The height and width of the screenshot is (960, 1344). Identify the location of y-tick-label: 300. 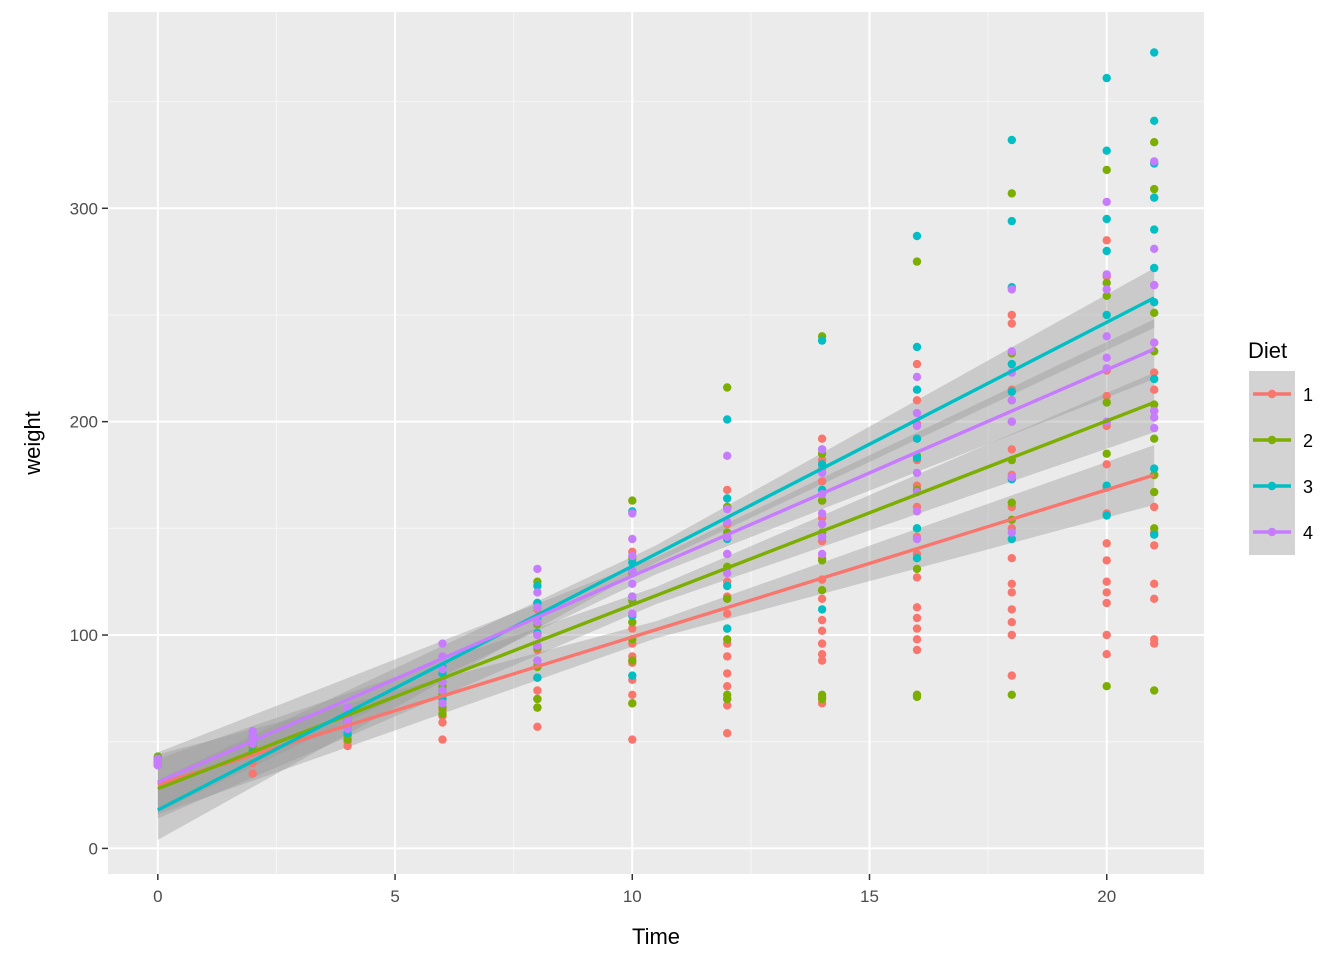
(84, 208).